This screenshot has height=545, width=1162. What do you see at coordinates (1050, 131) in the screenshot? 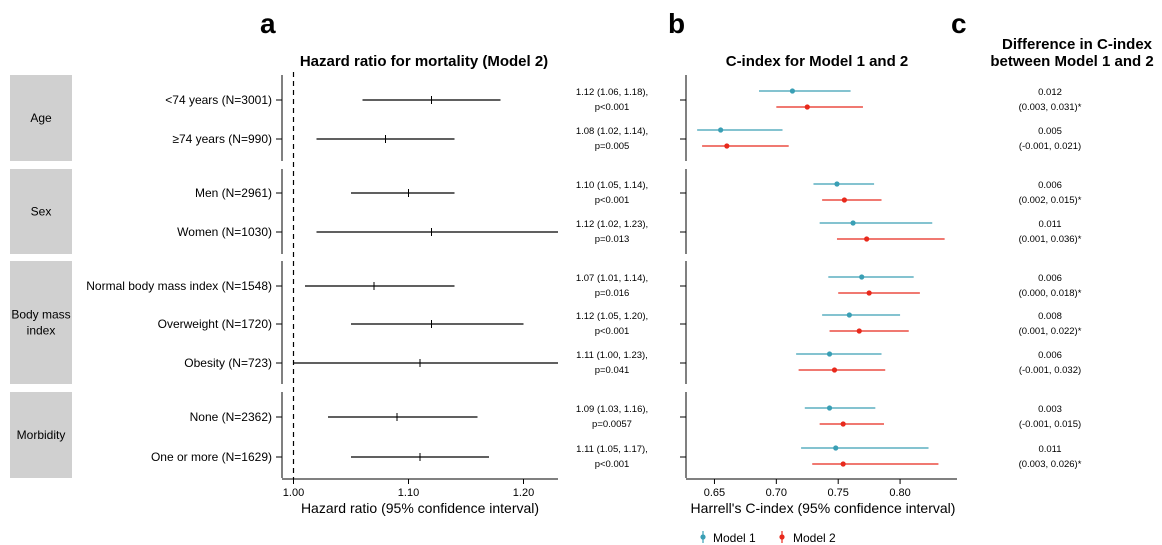
I see `c-index-diff-value: 0.005` at bounding box center [1050, 131].